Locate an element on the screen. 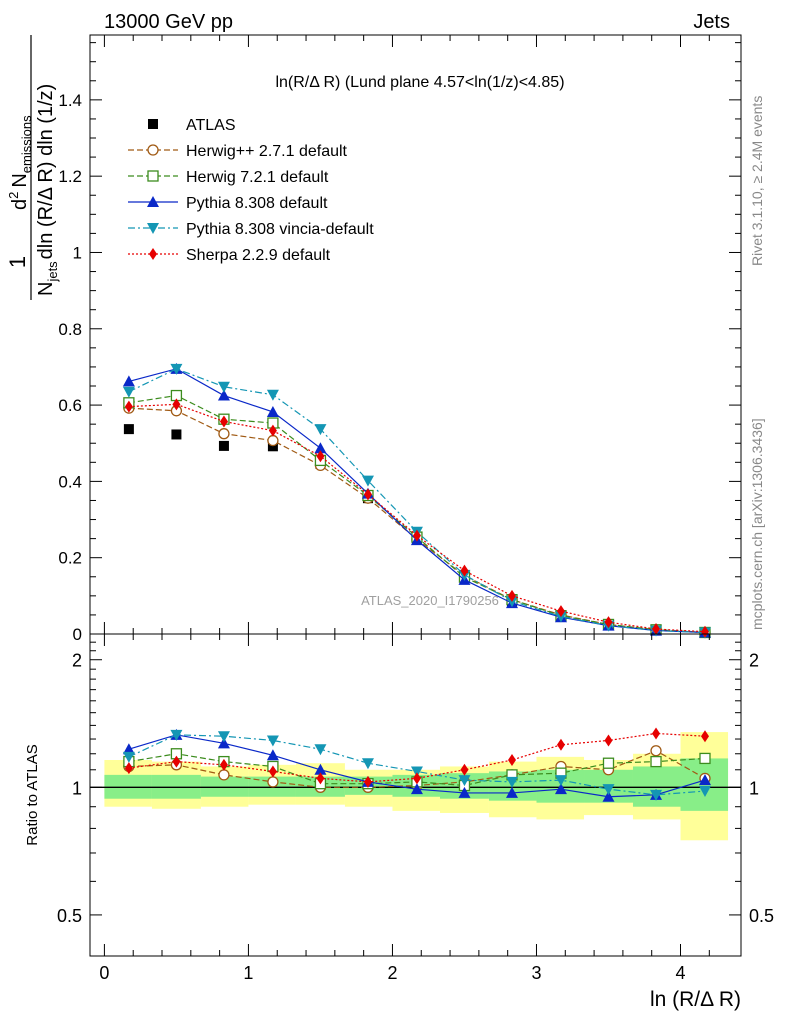  legend-entry: Sherpa 2.2.9 default is located at coordinates (229, 255).